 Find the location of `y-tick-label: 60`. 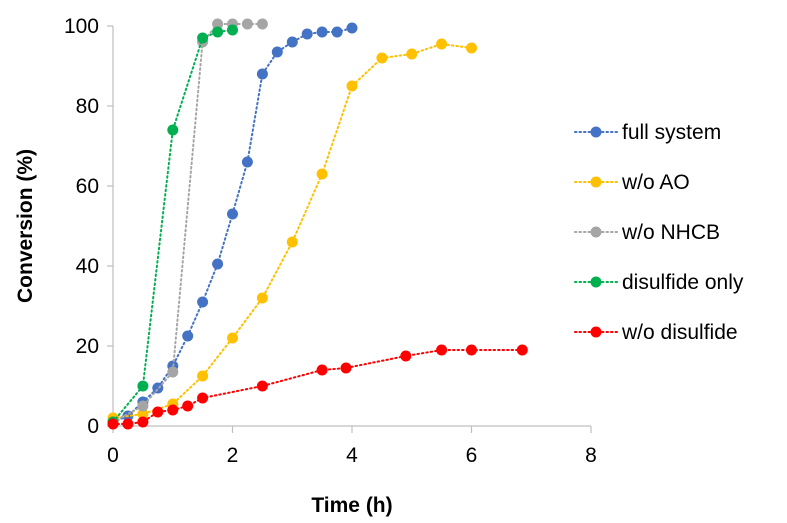

y-tick-label: 60 is located at coordinates (87, 186).